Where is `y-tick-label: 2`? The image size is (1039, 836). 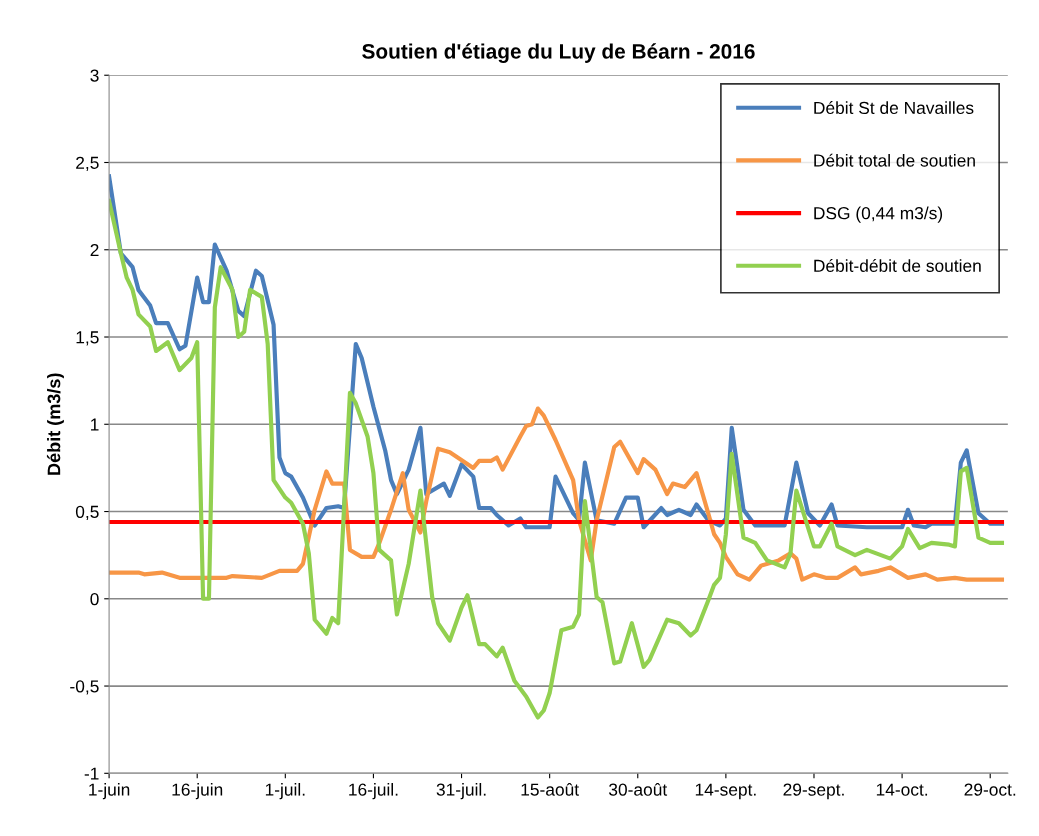
y-tick-label: 2 is located at coordinates (94, 250).